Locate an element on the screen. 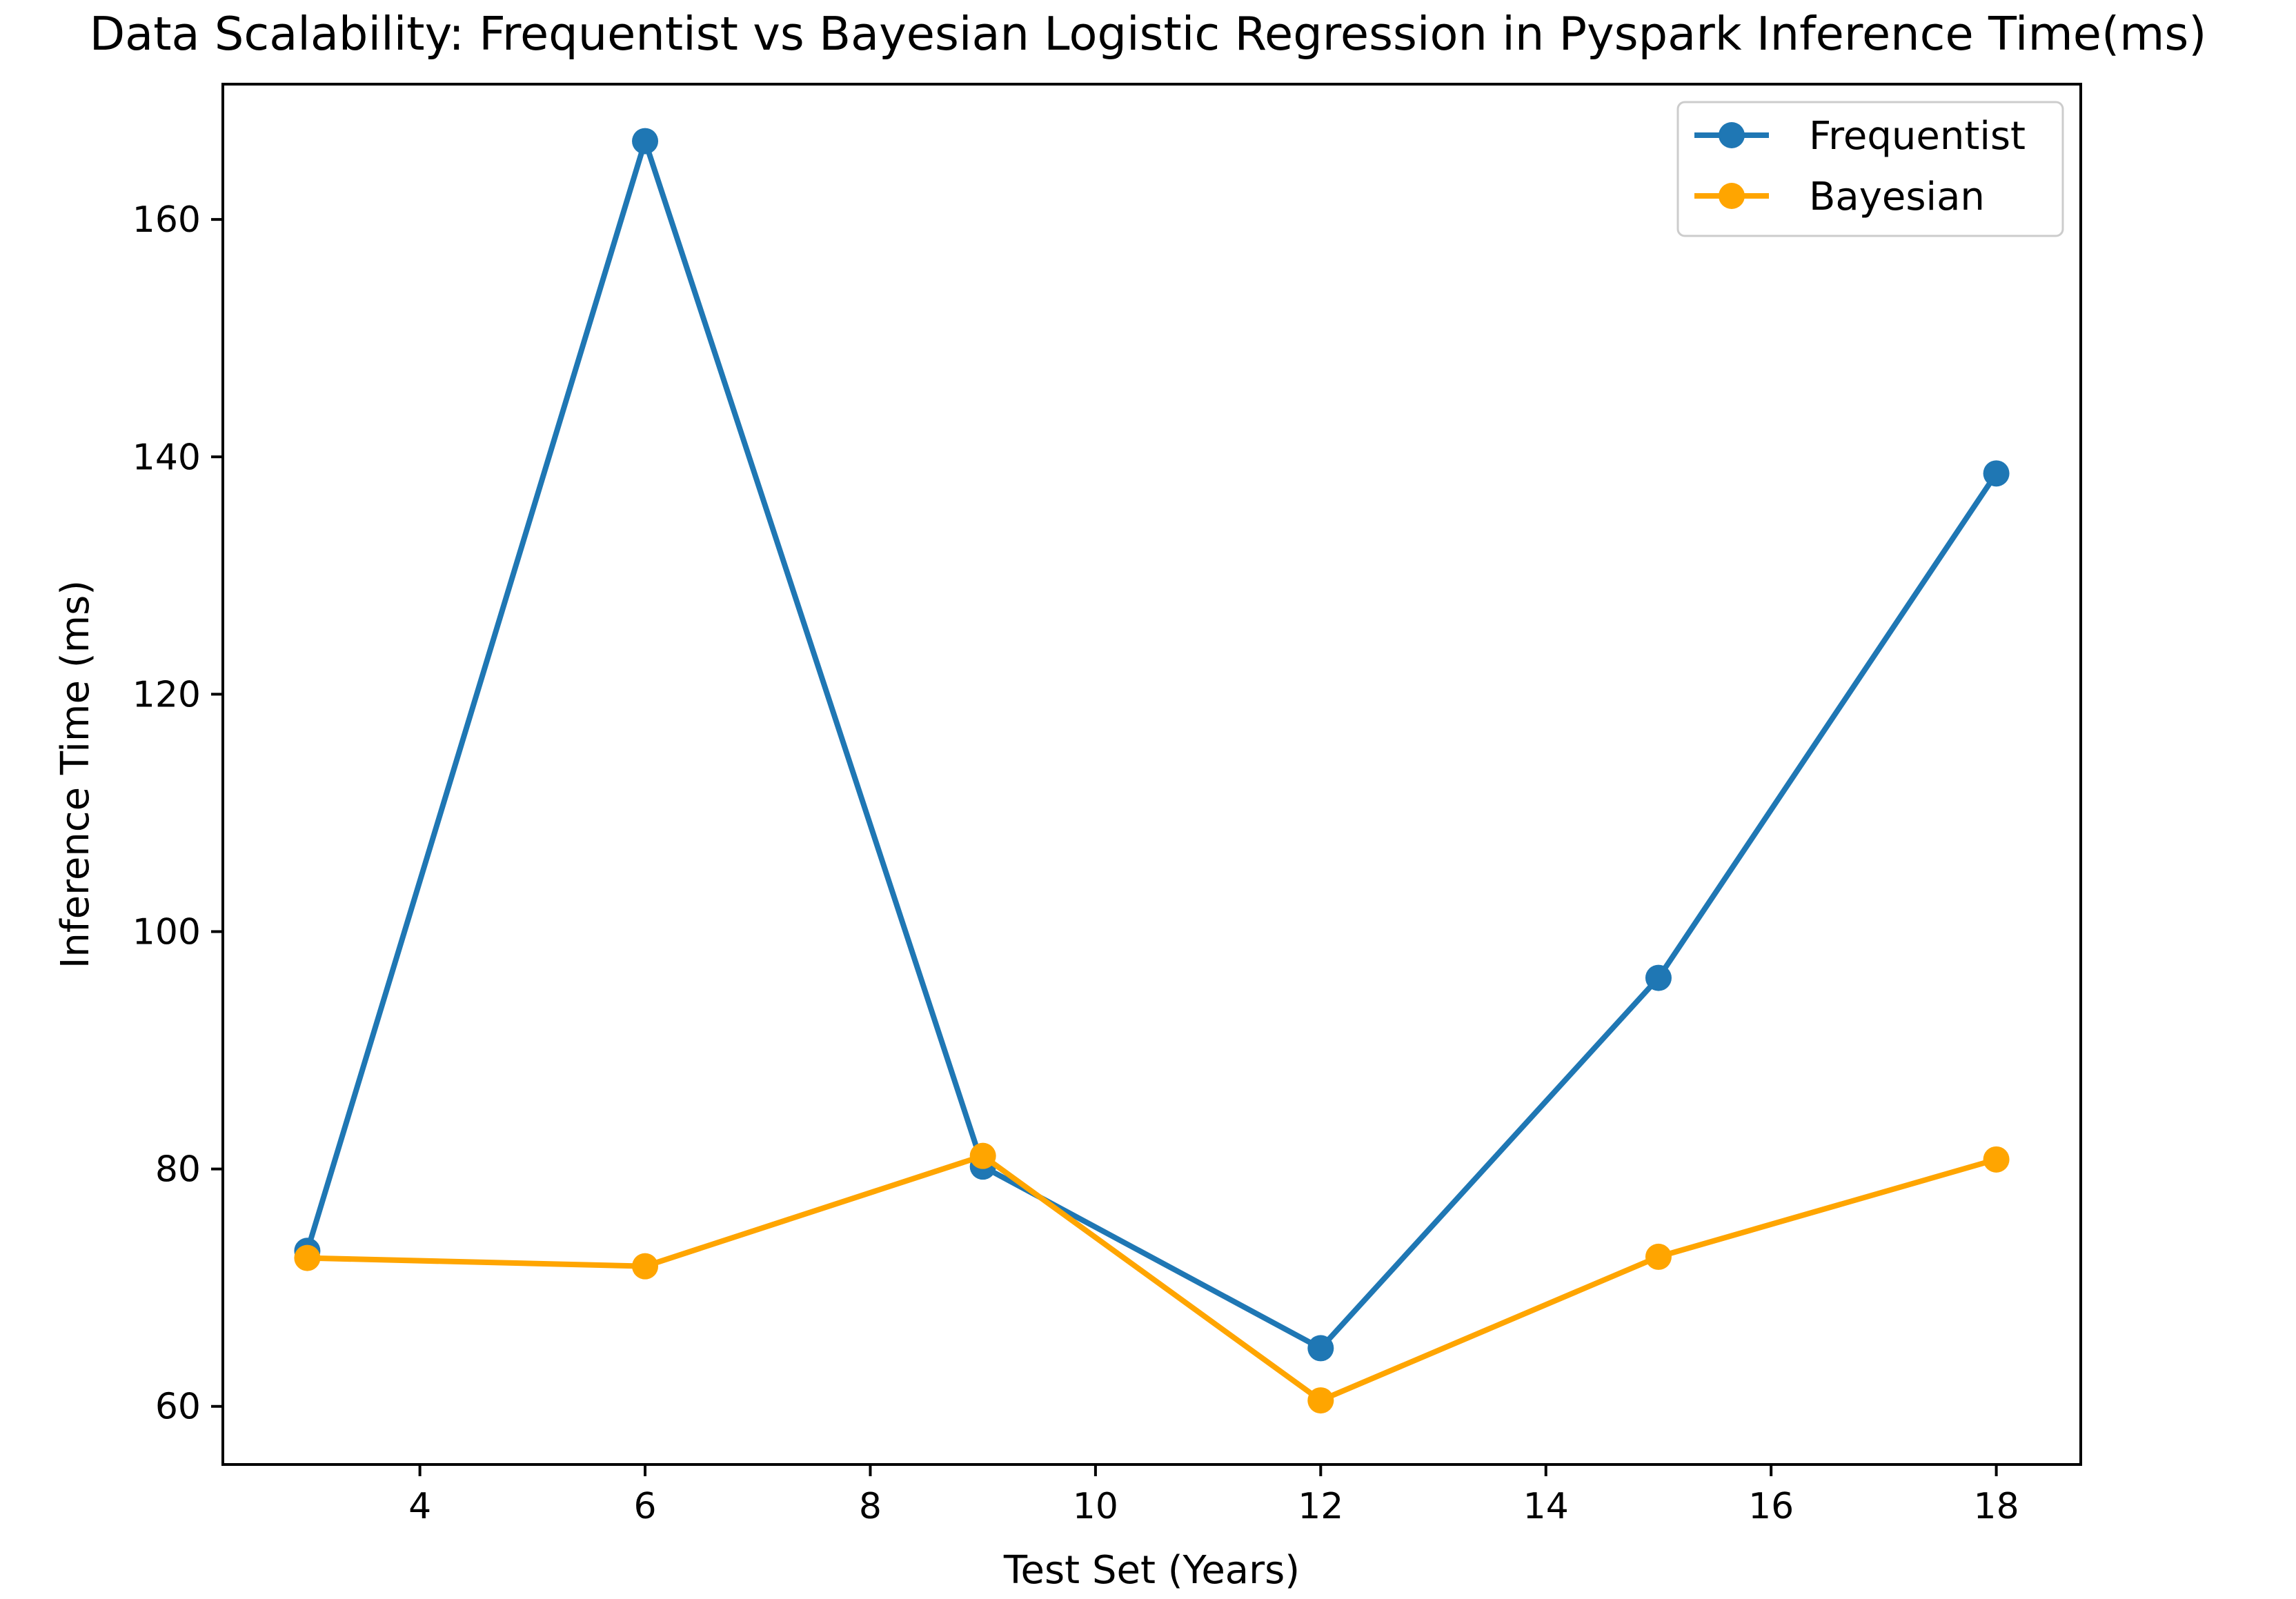 The width and height of the screenshot is (2296, 1599). bayesian-line is located at coordinates (1152, 1278).